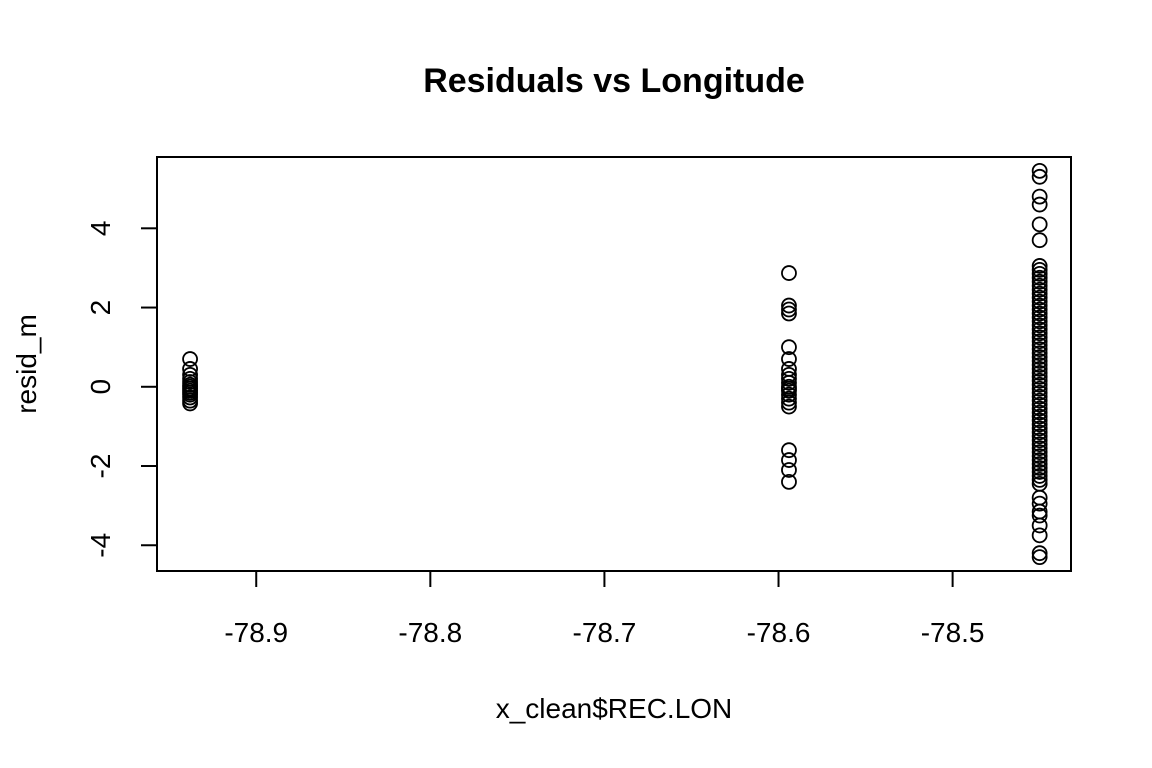 This screenshot has height=768, width=1152. I want to click on x-tick-label: -78.6, so click(779, 632).